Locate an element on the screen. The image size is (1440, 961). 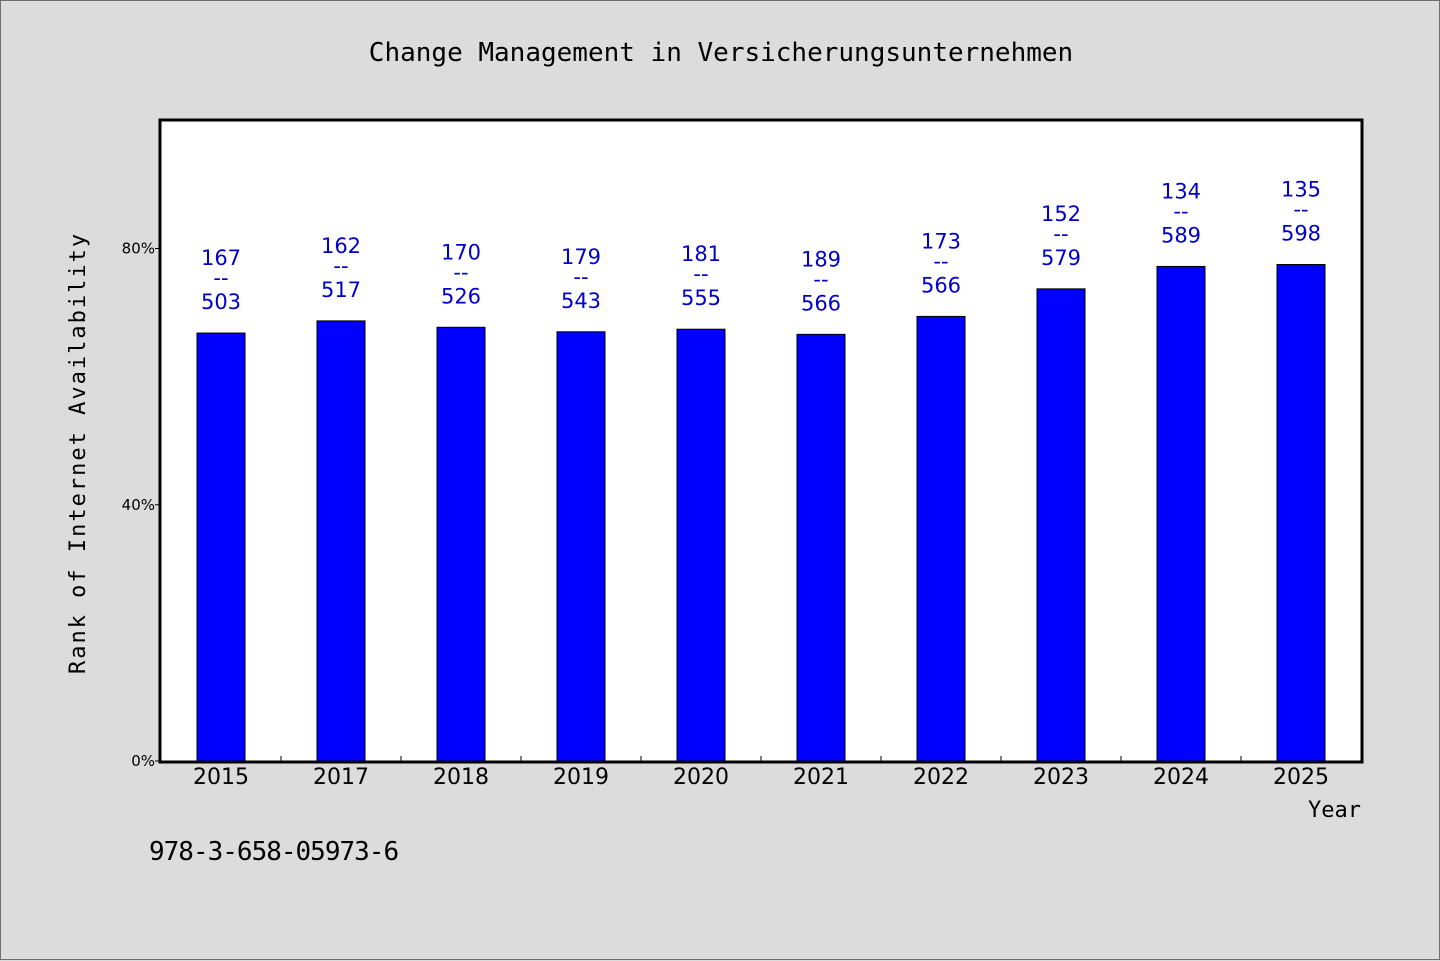
x-tick-label-2020: 2020 is located at coordinates (701, 777).